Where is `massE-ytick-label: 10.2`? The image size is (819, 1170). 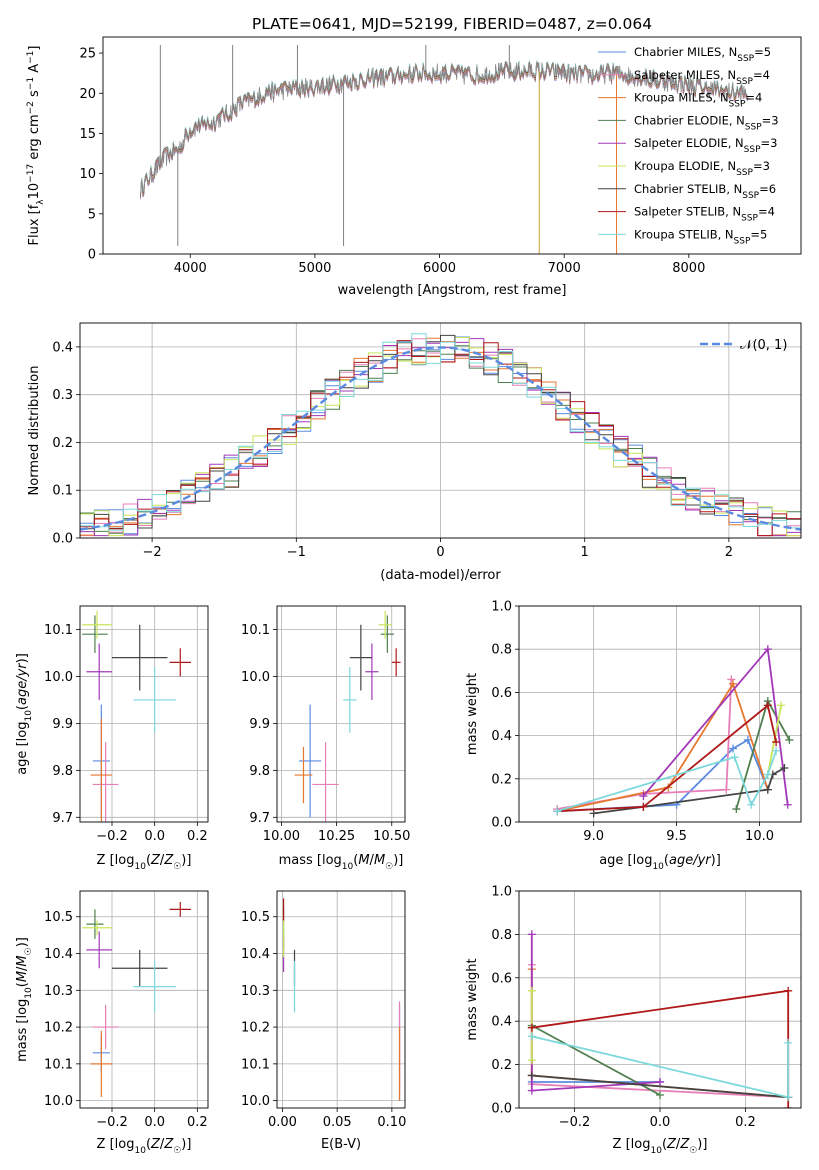
massE-ytick-label: 10.2 is located at coordinates (255, 1028).